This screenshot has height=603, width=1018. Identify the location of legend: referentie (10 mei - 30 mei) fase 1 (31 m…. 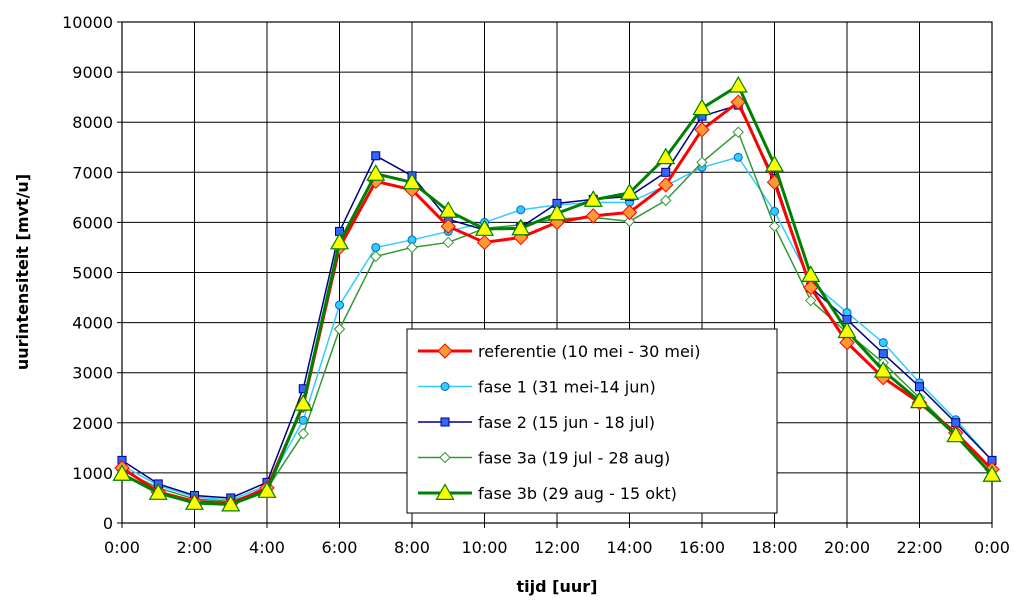
(592, 421).